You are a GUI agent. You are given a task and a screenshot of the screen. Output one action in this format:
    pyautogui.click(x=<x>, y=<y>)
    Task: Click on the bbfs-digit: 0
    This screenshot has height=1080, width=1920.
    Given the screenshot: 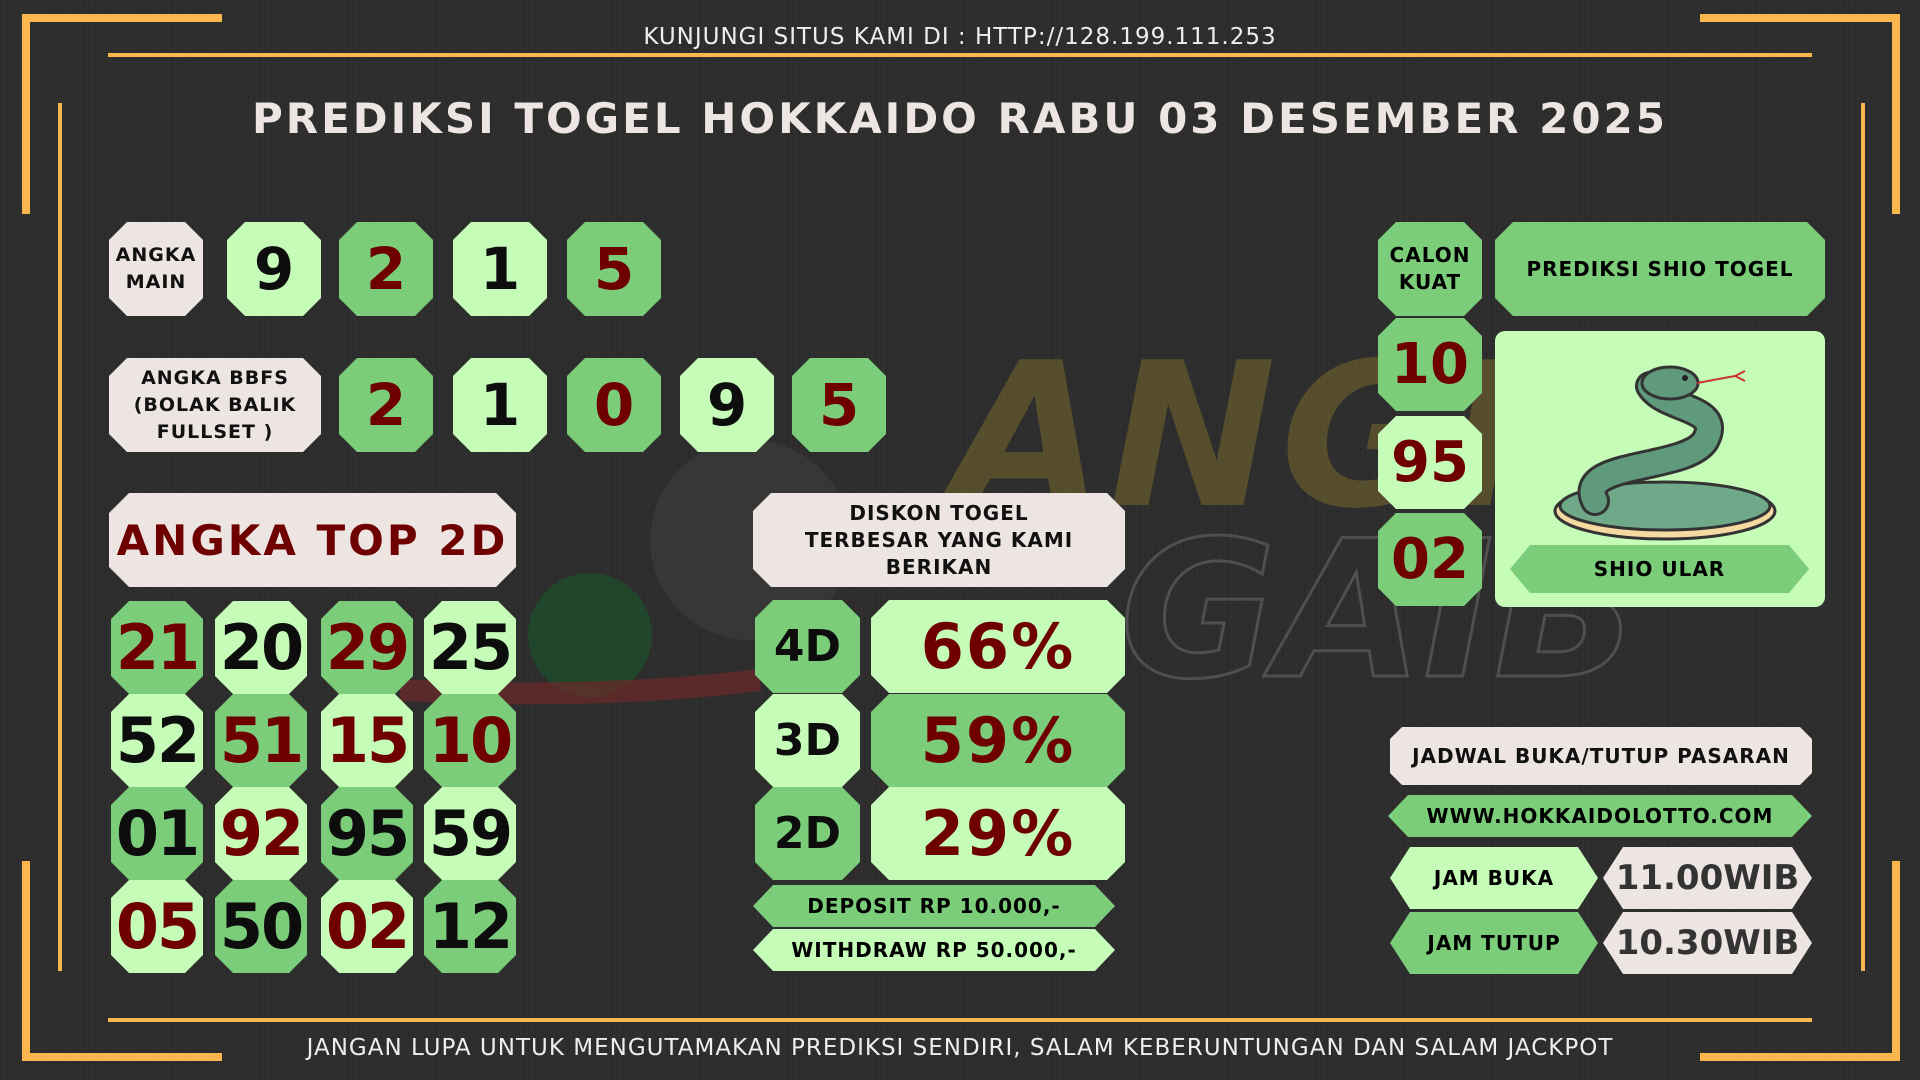 What is the action you would take?
    pyautogui.click(x=614, y=405)
    